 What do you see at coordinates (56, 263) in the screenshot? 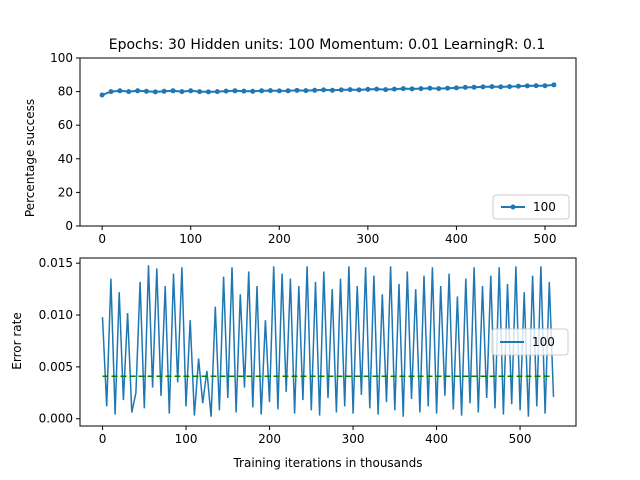
I see `y-tick-label: 0.015` at bounding box center [56, 263].